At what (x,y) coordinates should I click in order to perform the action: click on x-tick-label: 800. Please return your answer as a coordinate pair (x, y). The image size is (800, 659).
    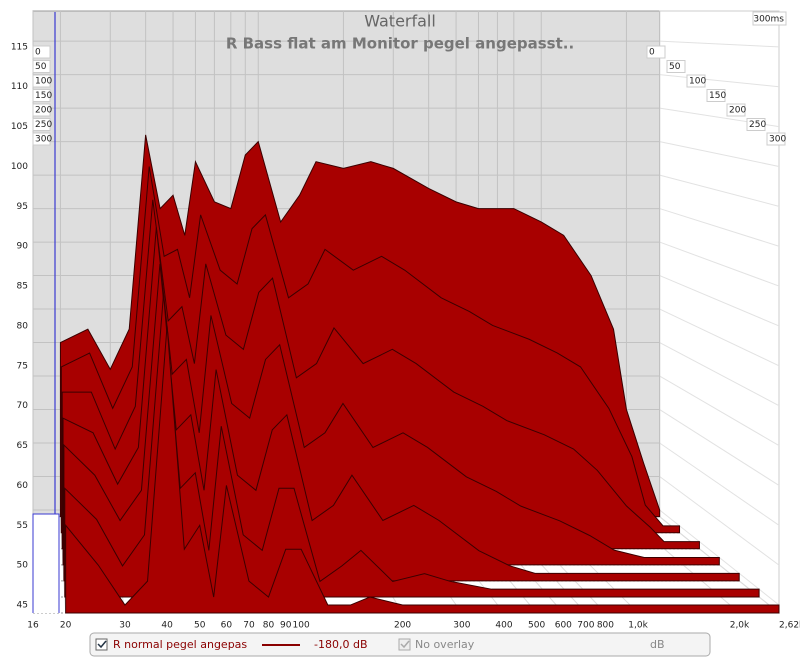
    Looking at the image, I should click on (605, 626).